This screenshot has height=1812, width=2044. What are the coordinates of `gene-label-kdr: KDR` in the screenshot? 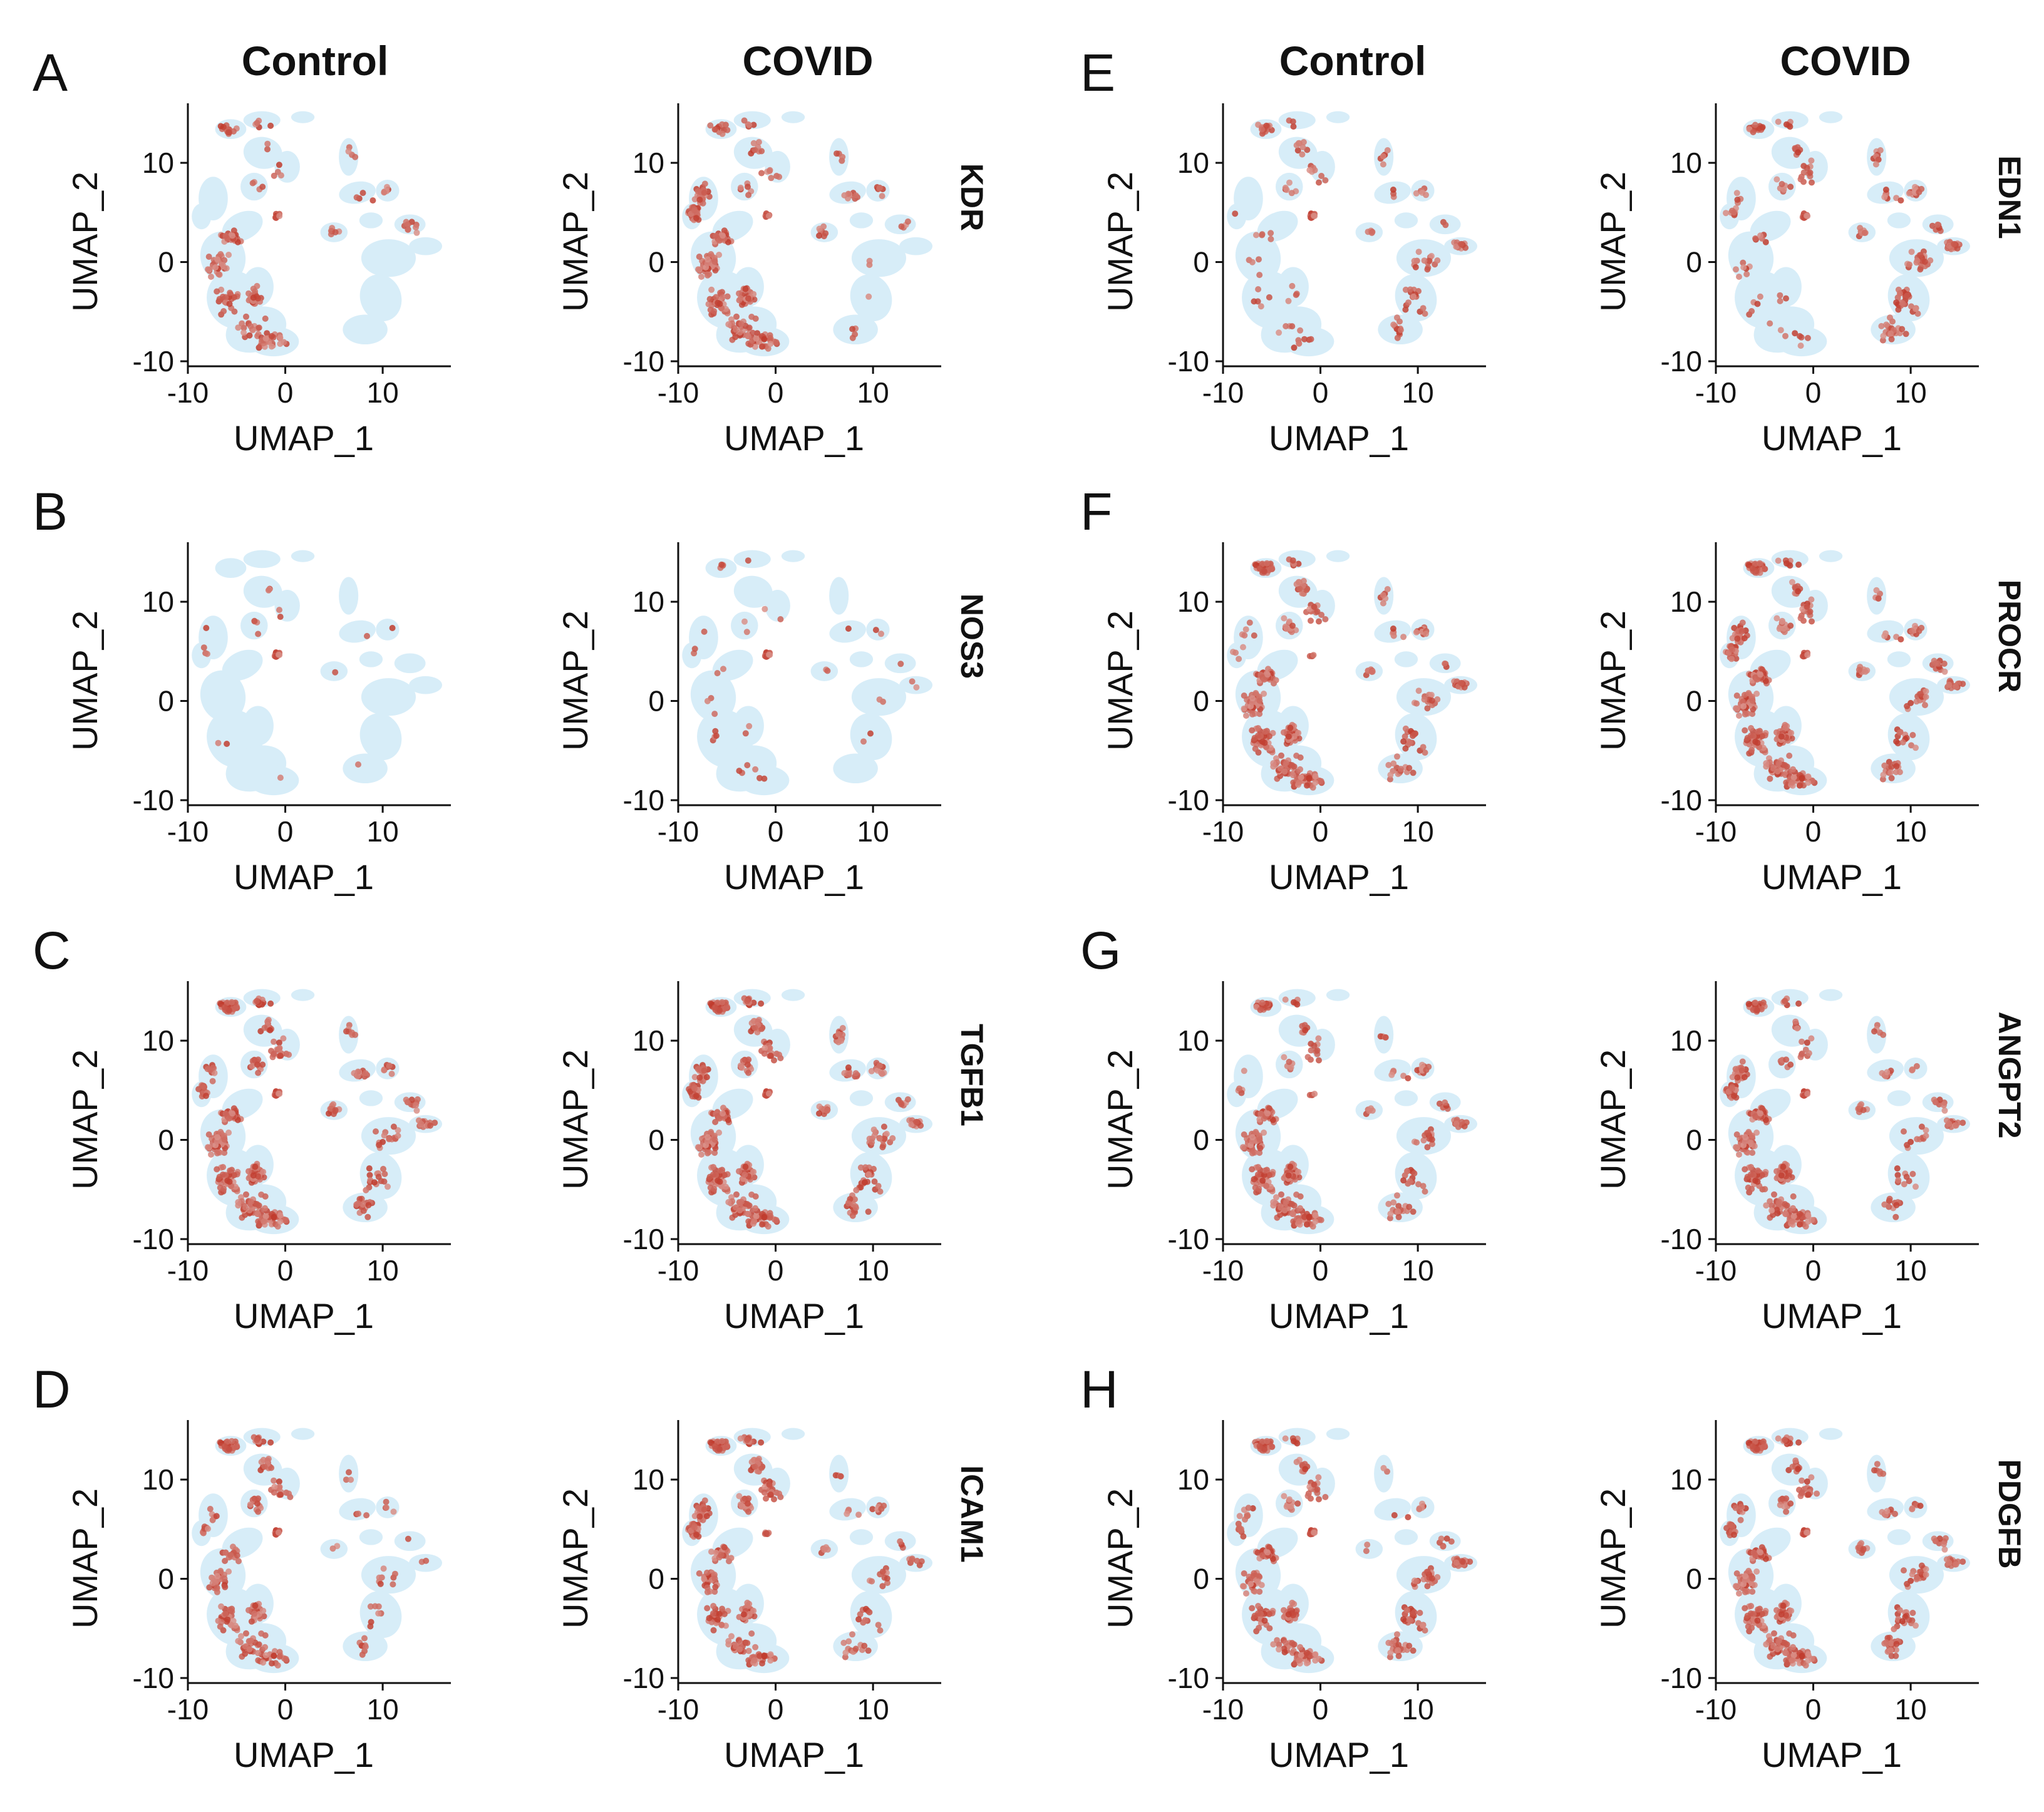 It's located at (971, 197).